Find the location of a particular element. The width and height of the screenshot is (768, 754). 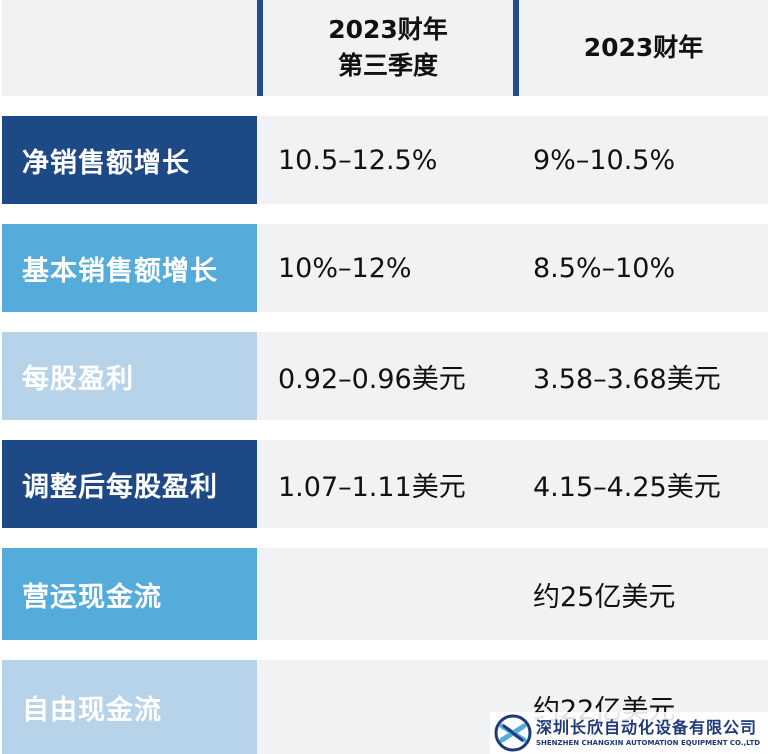

row-label-organic-sales-growth: 基本销售额增长 is located at coordinates (129, 268).